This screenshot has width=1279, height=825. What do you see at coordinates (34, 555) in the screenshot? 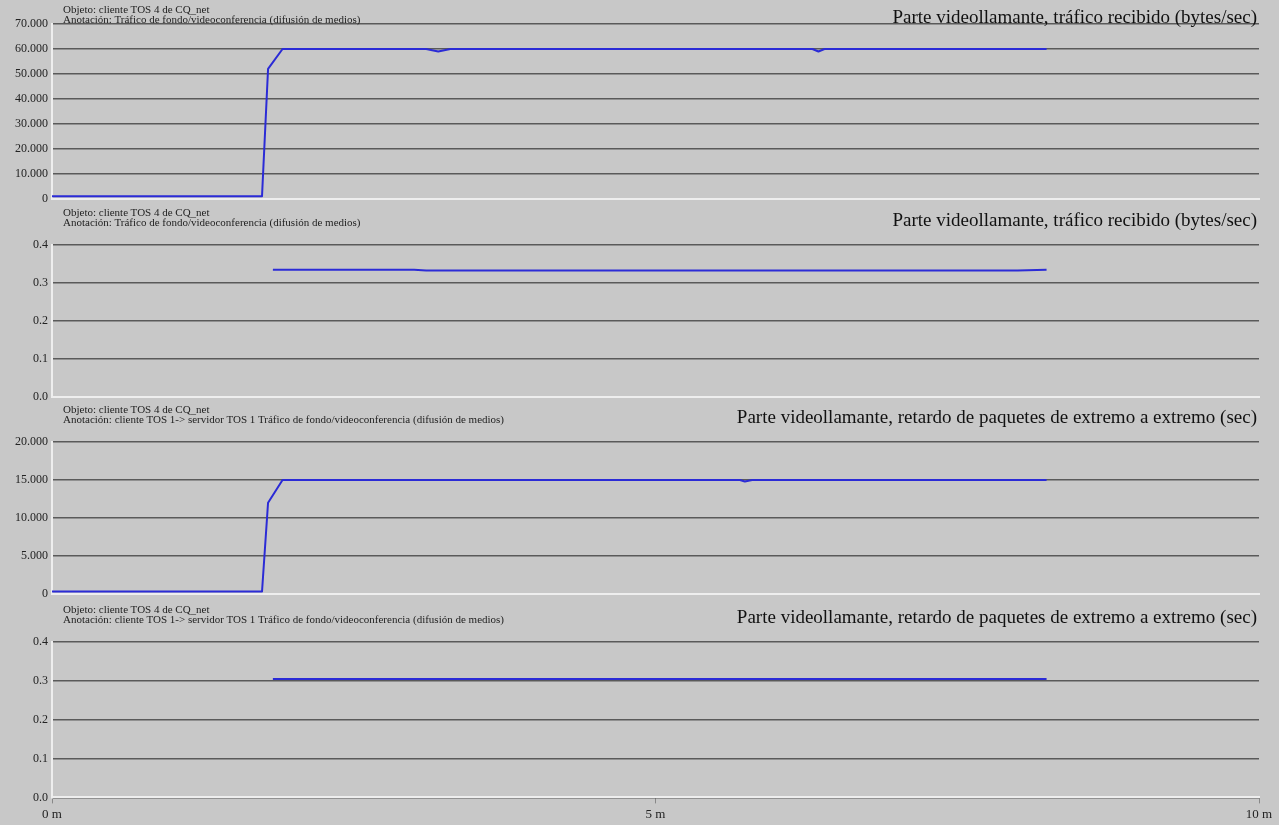
I see `y-tick-label: 5.000` at bounding box center [34, 555].